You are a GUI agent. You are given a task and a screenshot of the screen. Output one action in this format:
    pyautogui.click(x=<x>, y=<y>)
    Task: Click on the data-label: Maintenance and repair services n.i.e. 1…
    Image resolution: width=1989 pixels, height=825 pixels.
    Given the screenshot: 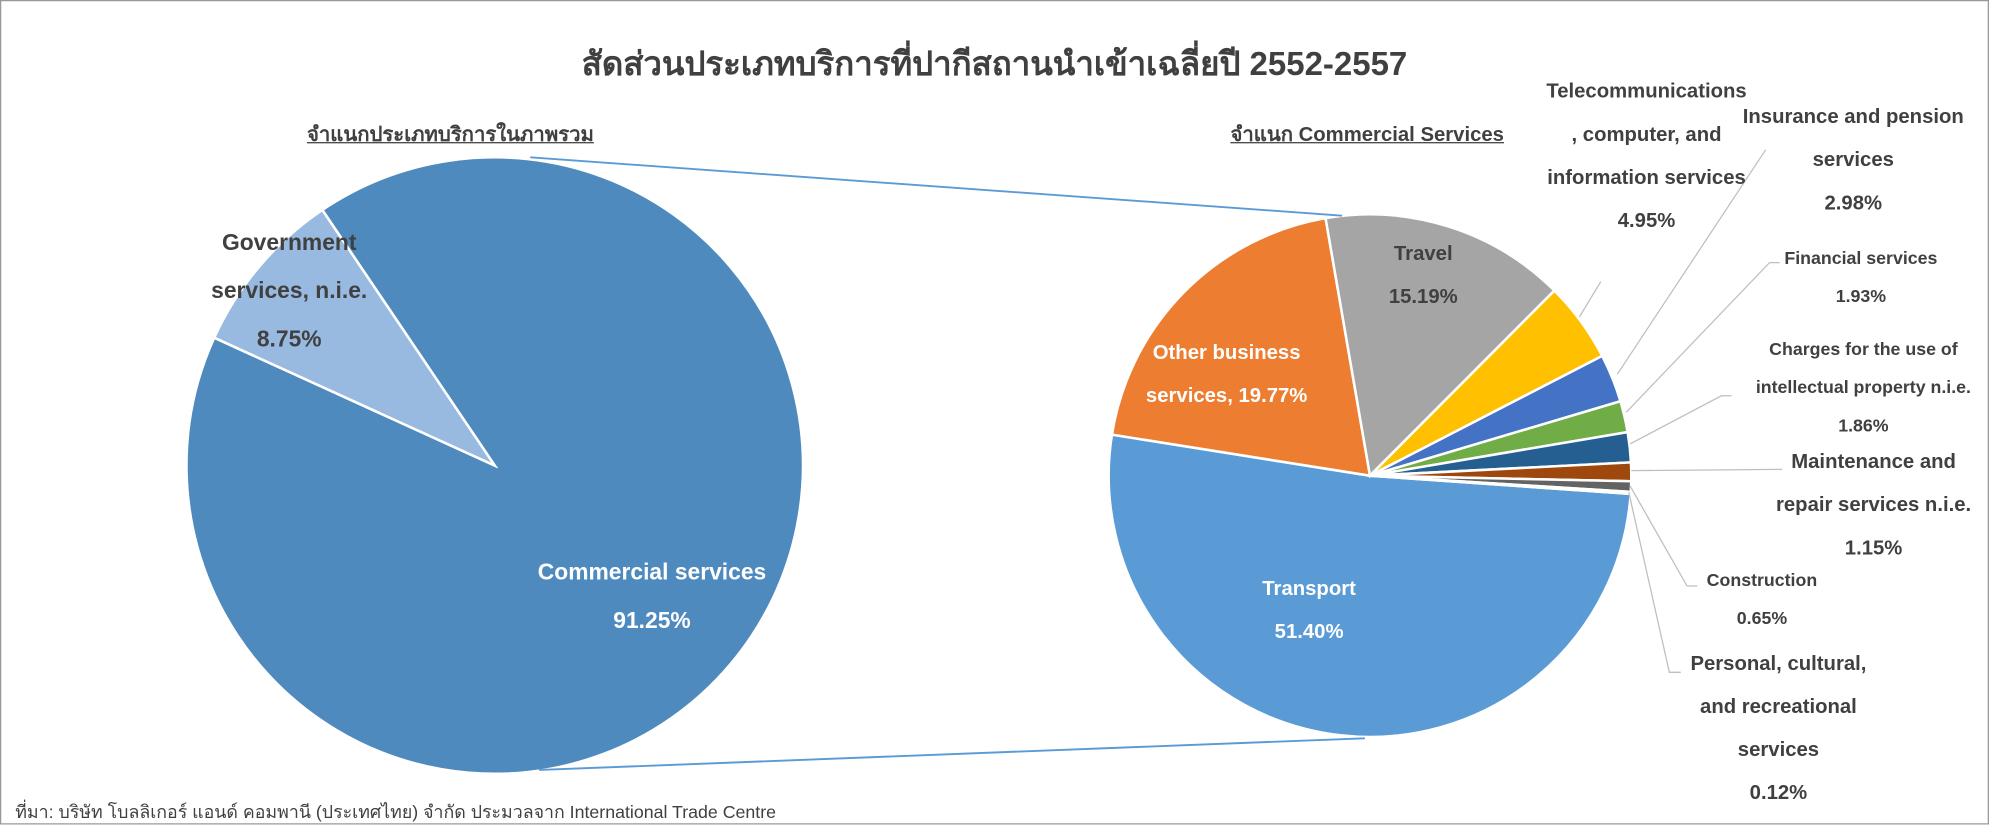 What is the action you would take?
    pyautogui.click(x=1873, y=505)
    